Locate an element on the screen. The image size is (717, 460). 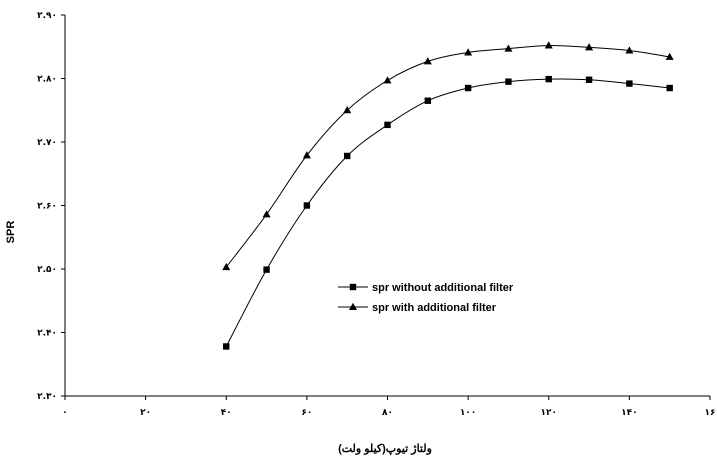
x-tick-label: ۱۴۰ is located at coordinates (629, 413).